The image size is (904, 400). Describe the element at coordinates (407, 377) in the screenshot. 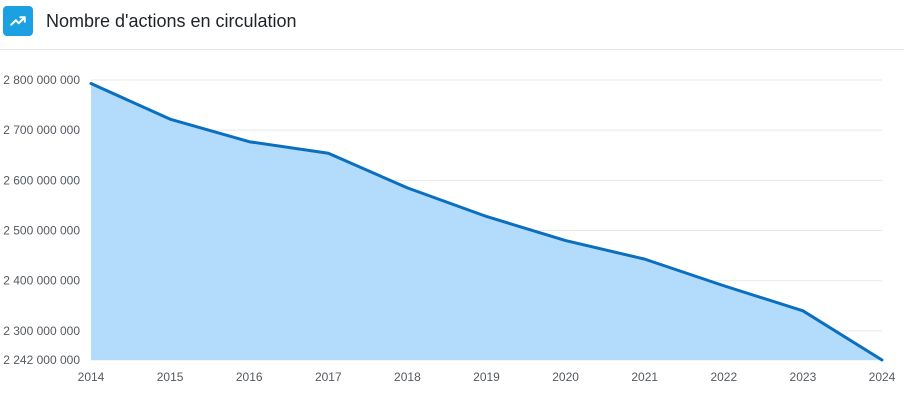

I see `x-tick-label: 2018` at that location.